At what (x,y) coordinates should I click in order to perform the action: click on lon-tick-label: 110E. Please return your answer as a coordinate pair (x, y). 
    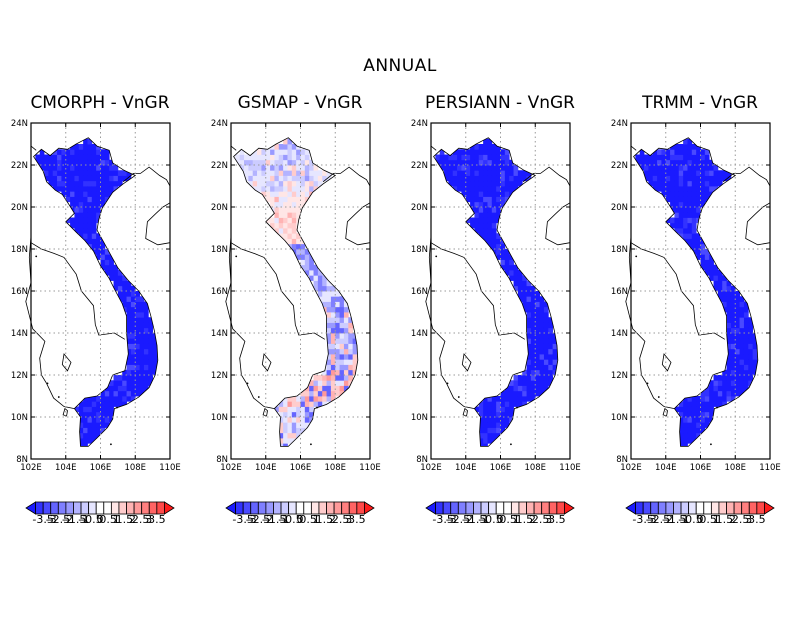
    Looking at the image, I should click on (570, 468).